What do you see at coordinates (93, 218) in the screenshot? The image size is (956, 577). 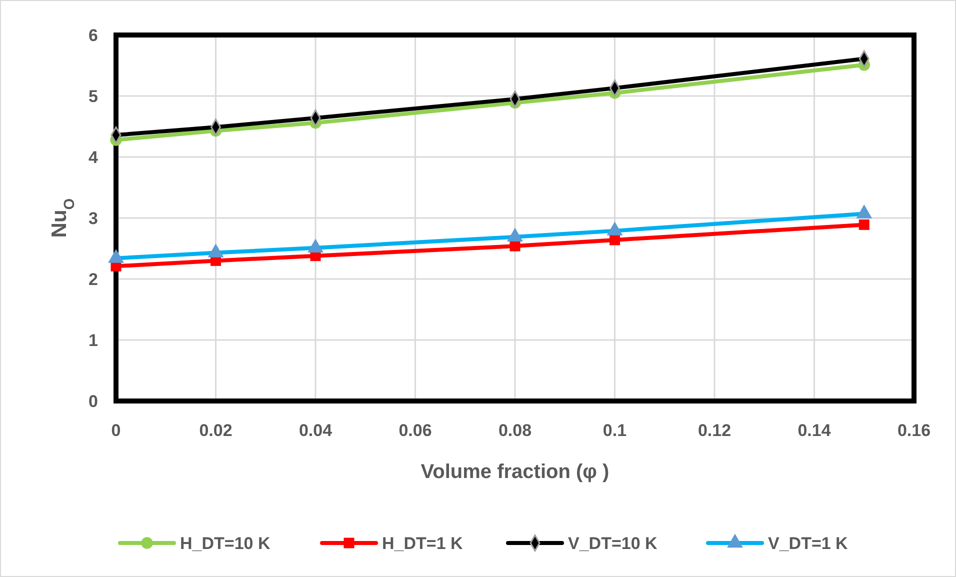 I see `y-tick-label: 3` at bounding box center [93, 218].